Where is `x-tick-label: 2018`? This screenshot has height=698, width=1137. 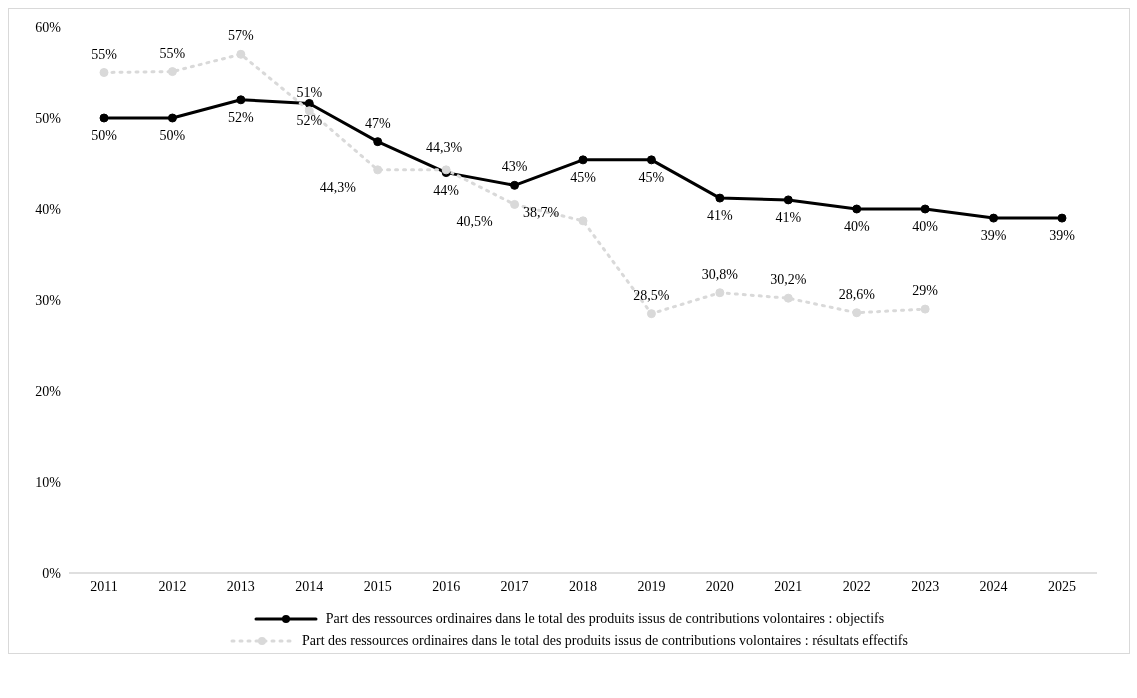
x-tick-label: 2018 is located at coordinates (583, 586).